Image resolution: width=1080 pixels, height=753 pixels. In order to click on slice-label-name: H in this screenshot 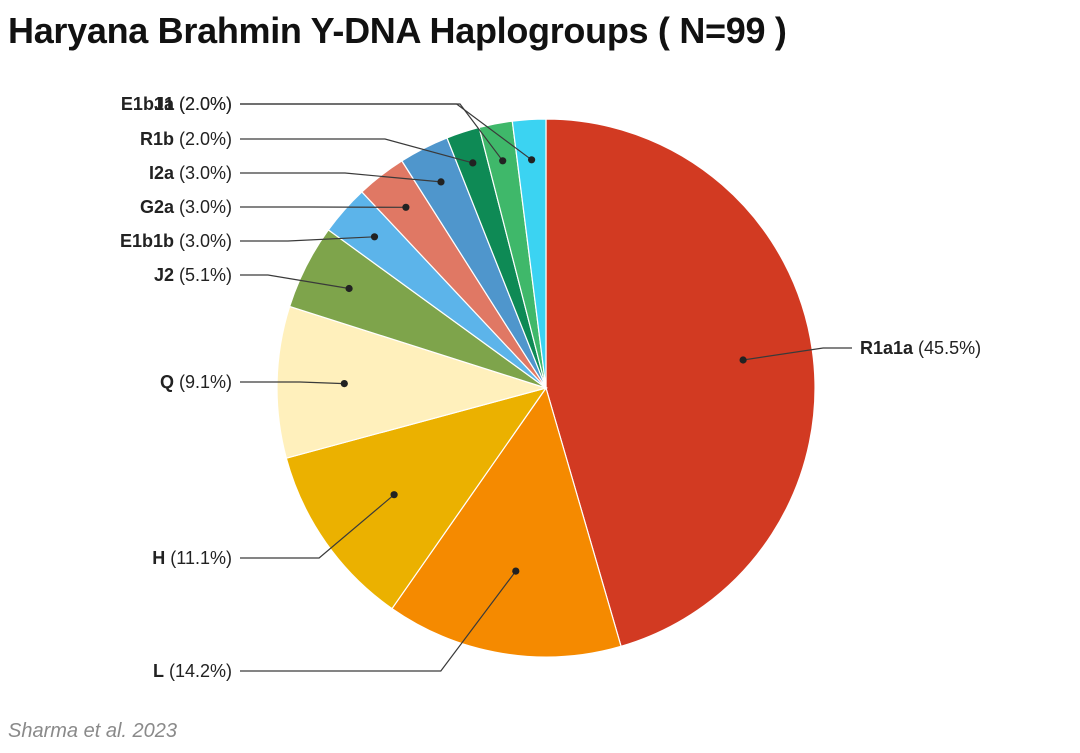, I will do `click(158, 558)`.